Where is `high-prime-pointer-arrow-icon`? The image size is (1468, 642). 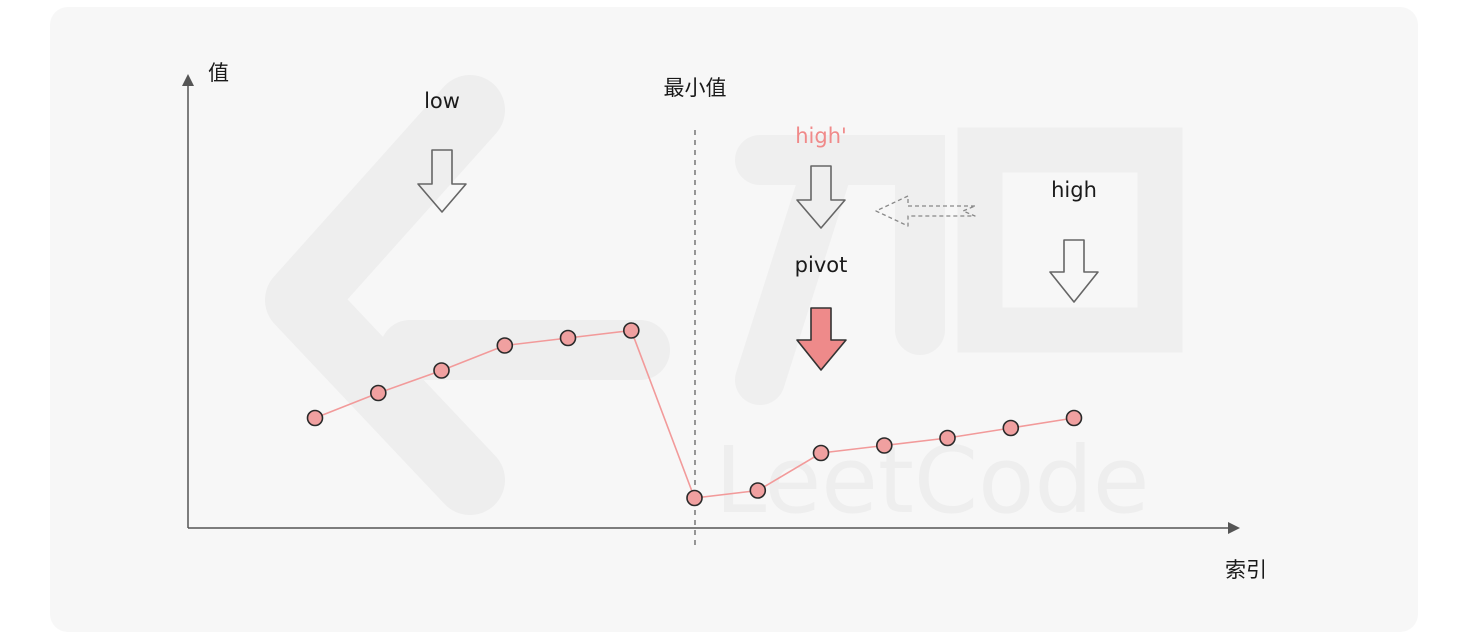 high-prime-pointer-arrow-icon is located at coordinates (821, 197).